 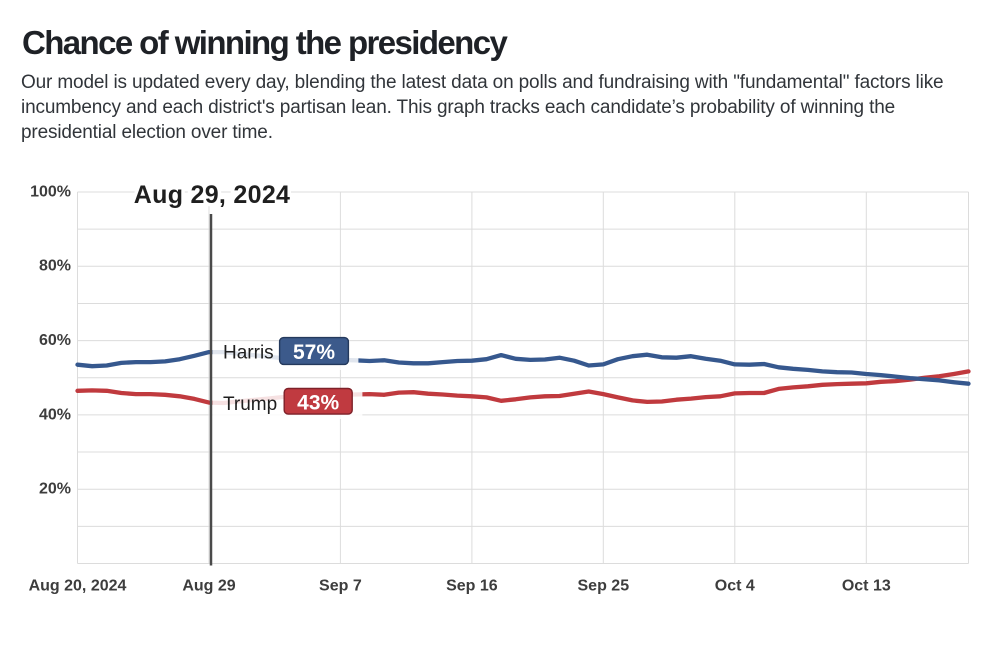 I want to click on svg-text: Aug 29, so click(x=208, y=586).